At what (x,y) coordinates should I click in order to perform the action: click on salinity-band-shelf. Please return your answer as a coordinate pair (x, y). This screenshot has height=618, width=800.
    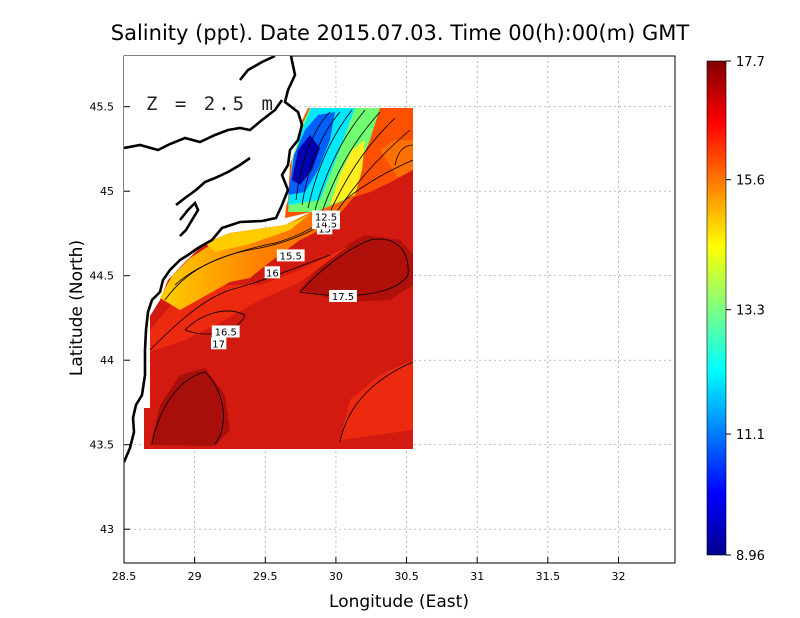
    Looking at the image, I should click on (250, 298).